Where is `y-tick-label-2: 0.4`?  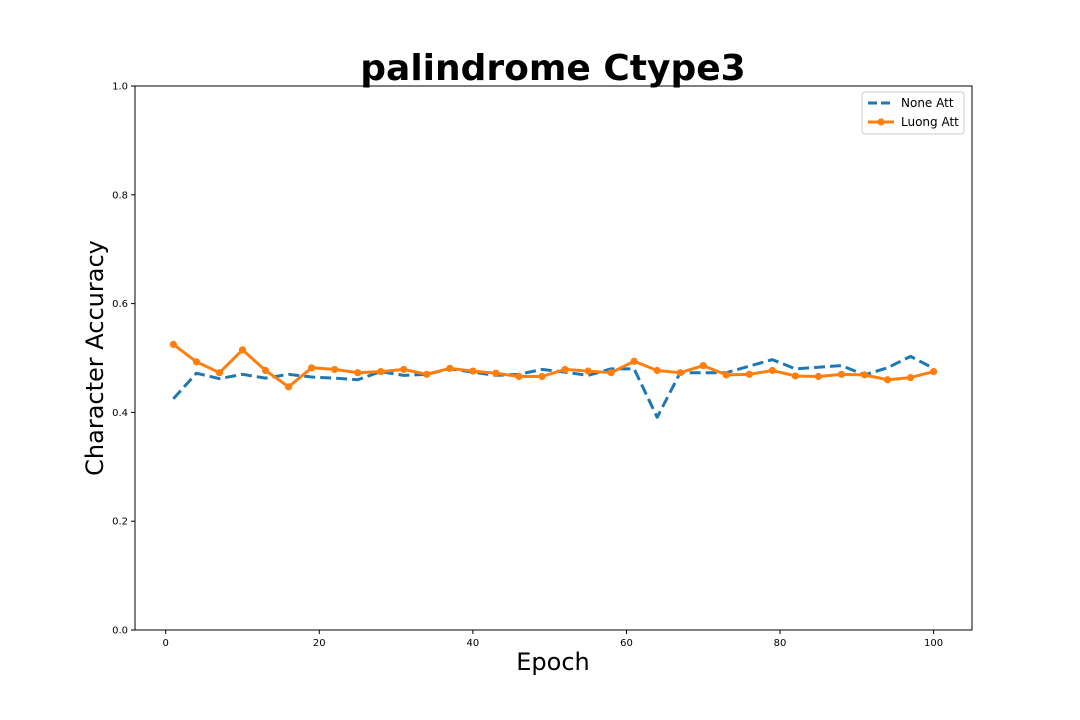 y-tick-label-2: 0.4 is located at coordinates (120, 413).